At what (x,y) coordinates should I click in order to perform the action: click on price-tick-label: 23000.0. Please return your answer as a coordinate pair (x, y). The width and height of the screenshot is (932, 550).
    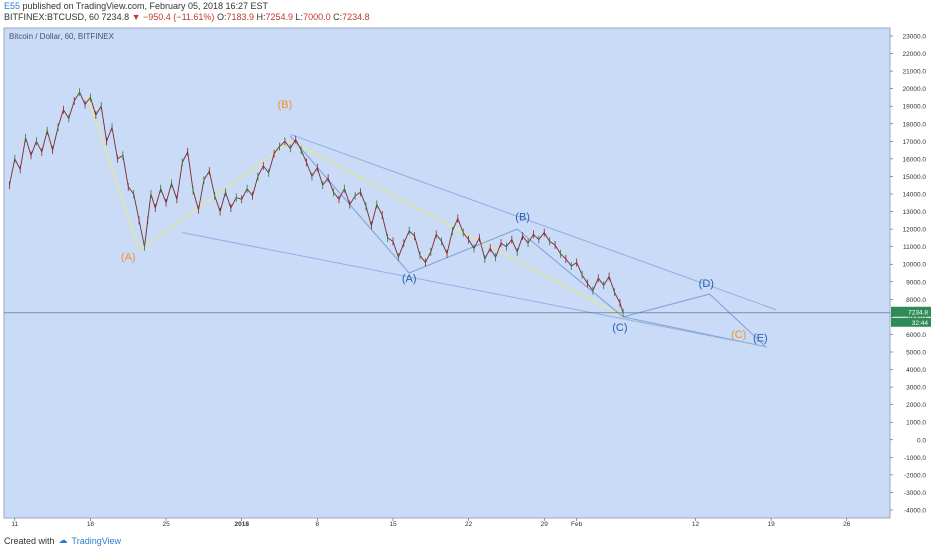
    Looking at the image, I should click on (915, 37).